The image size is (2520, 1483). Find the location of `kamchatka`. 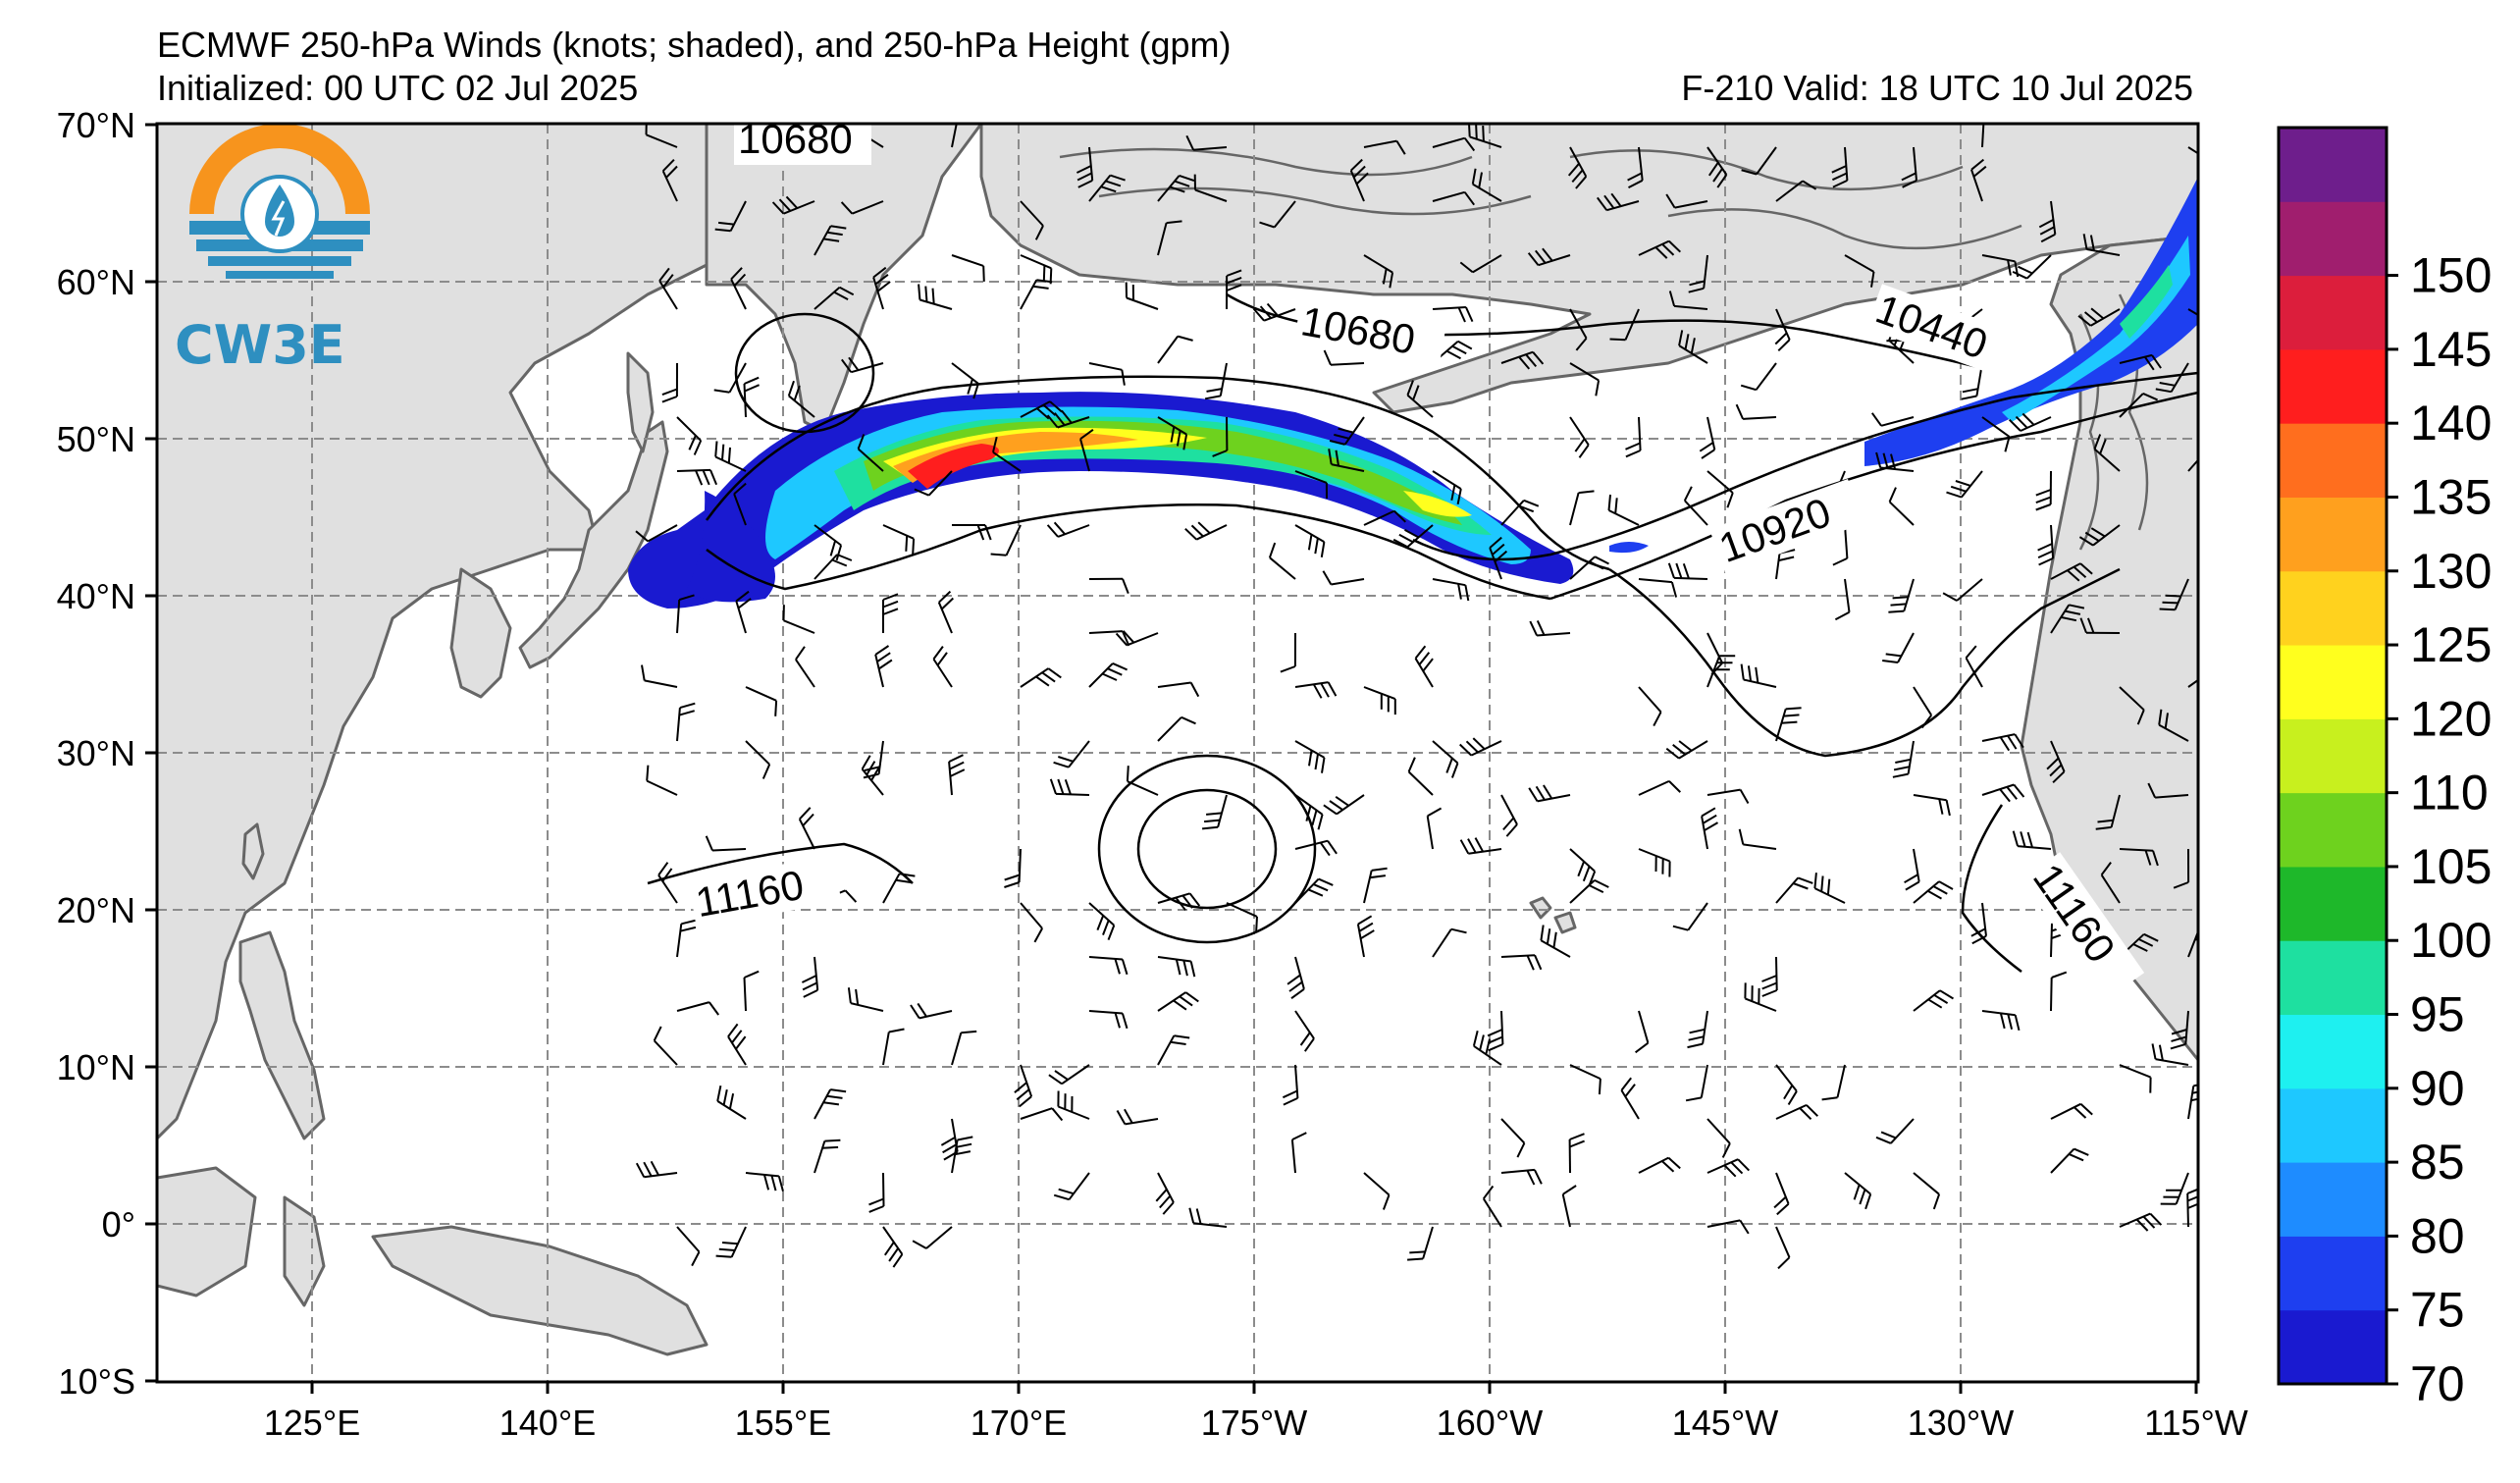

kamchatka is located at coordinates (844, 279).